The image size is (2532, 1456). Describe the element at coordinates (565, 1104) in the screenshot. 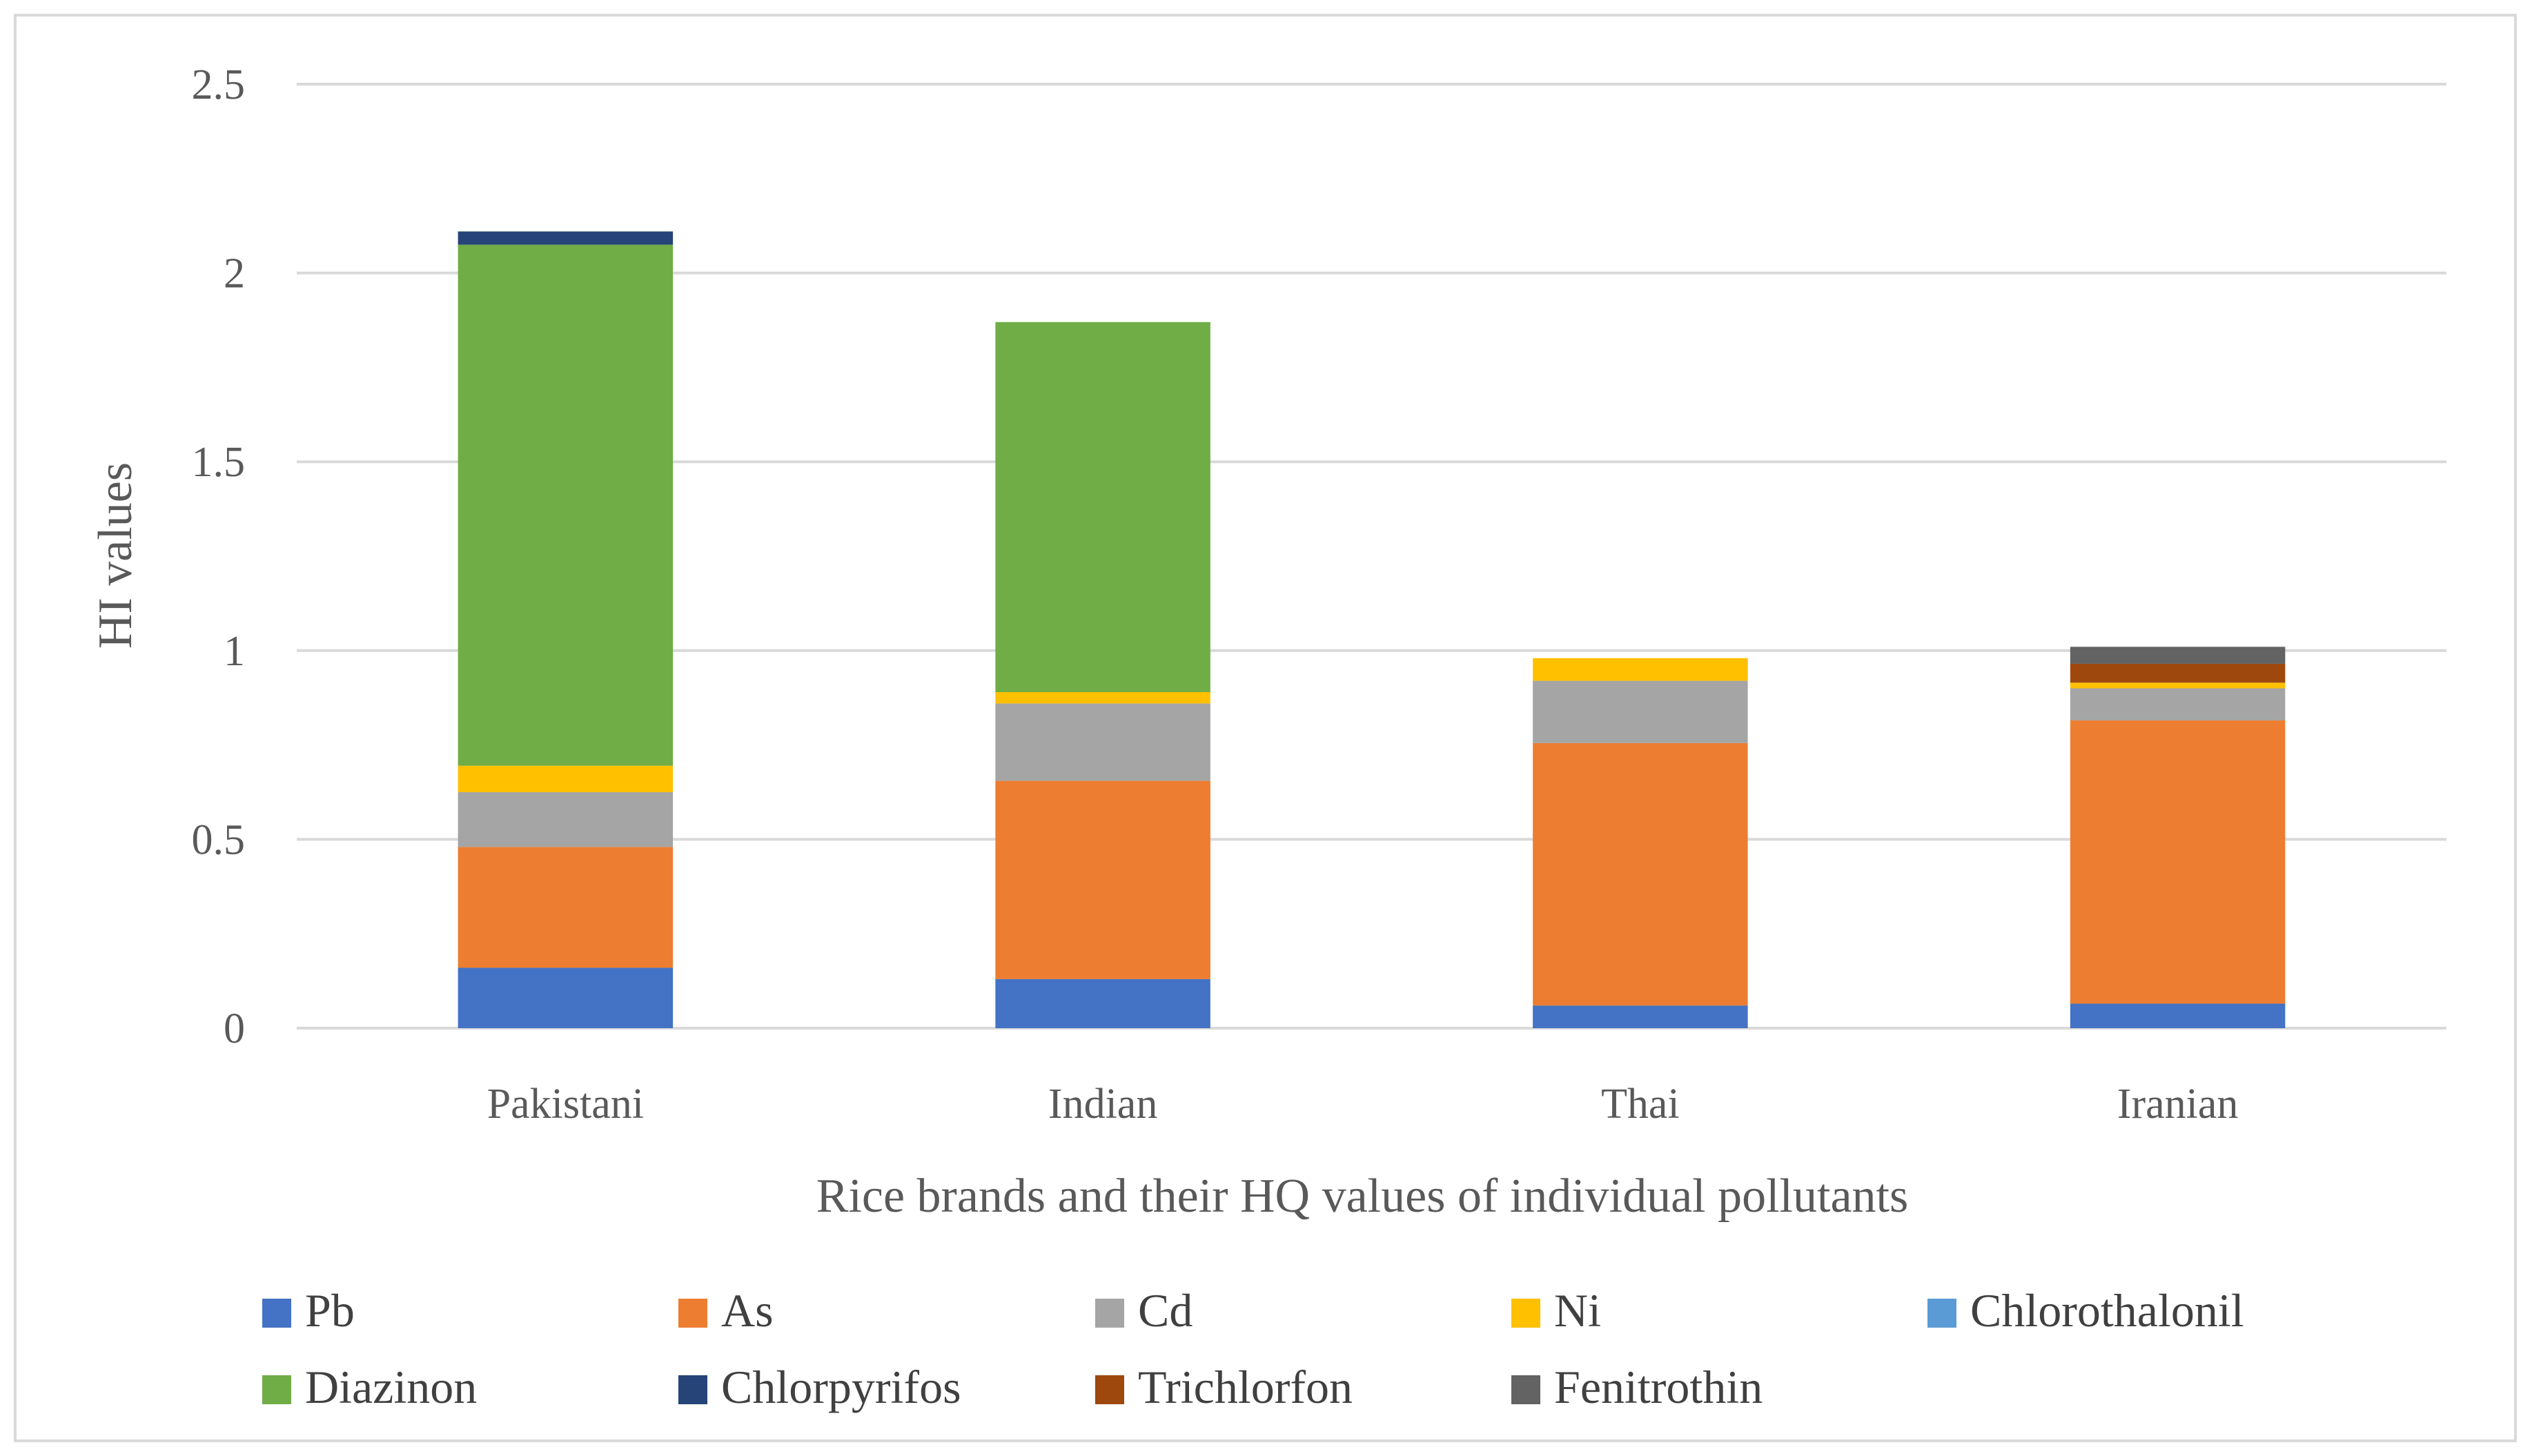

I see `x-tick-label: Pakistani` at that location.